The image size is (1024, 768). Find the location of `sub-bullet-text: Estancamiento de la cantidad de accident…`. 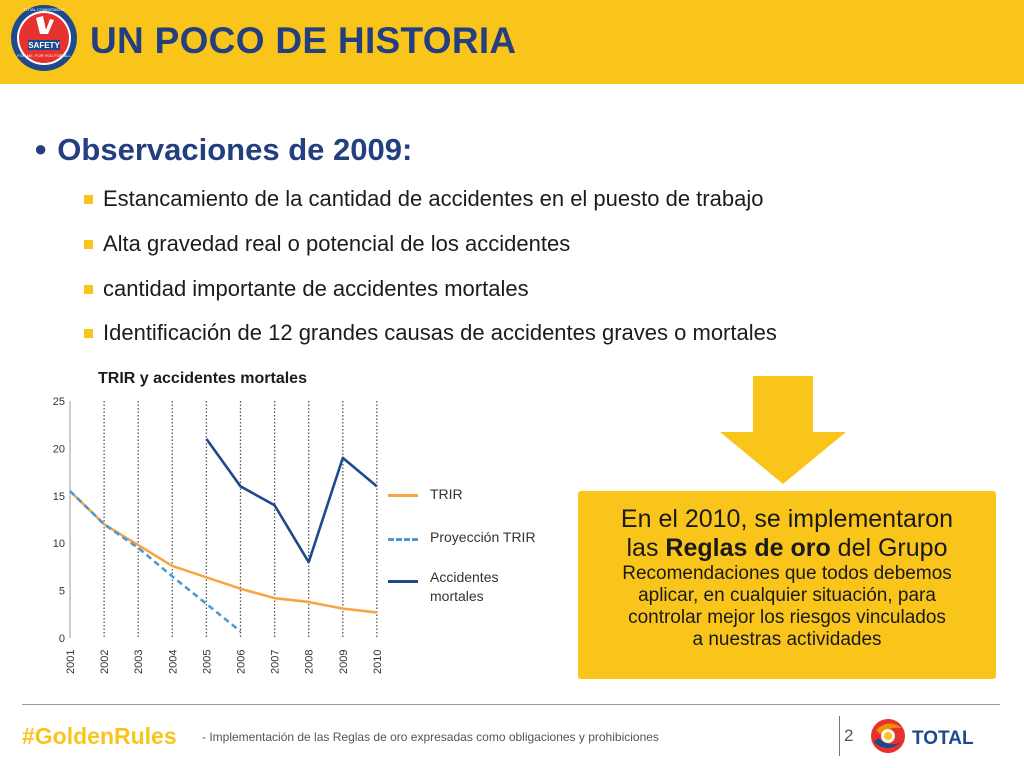

sub-bullet-text: Estancamiento de la cantidad de accident… is located at coordinates (433, 198).